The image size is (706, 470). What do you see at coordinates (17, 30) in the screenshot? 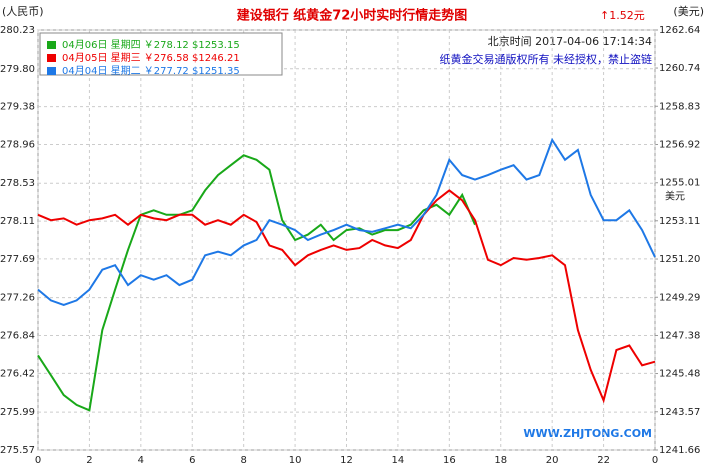
I see `y-tick-label: 280.23` at bounding box center [17, 30].